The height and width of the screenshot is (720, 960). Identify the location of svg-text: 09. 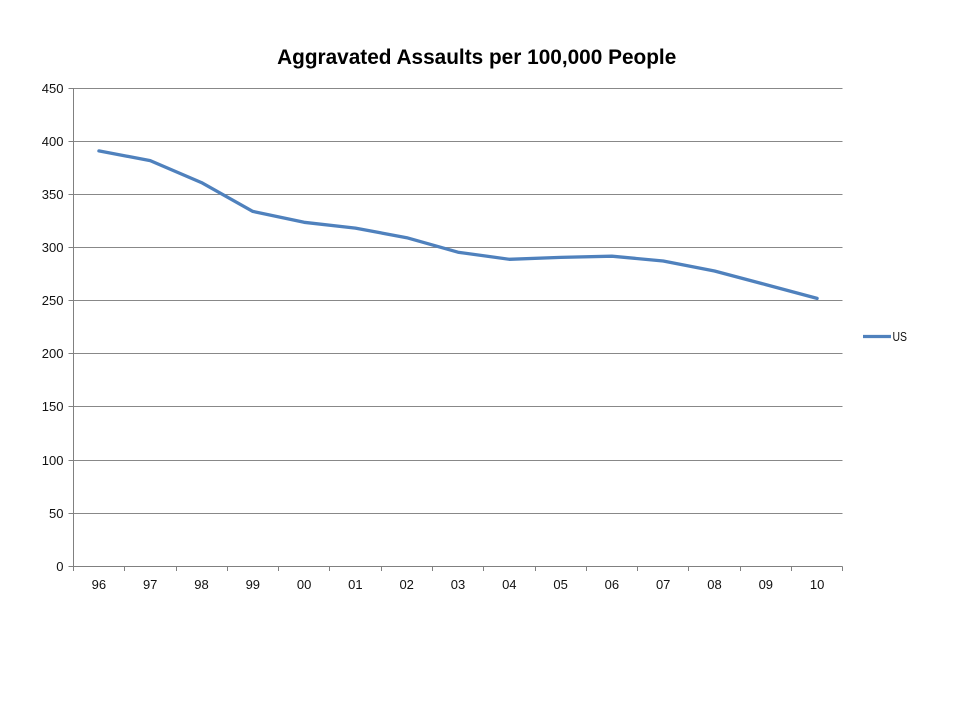
(766, 584).